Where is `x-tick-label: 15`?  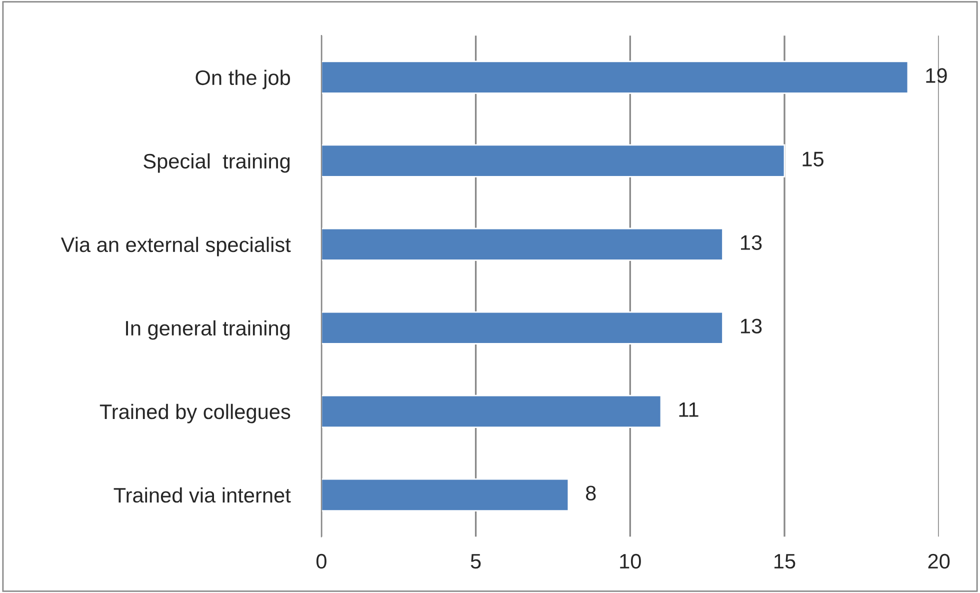
x-tick-label: 15 is located at coordinates (785, 561).